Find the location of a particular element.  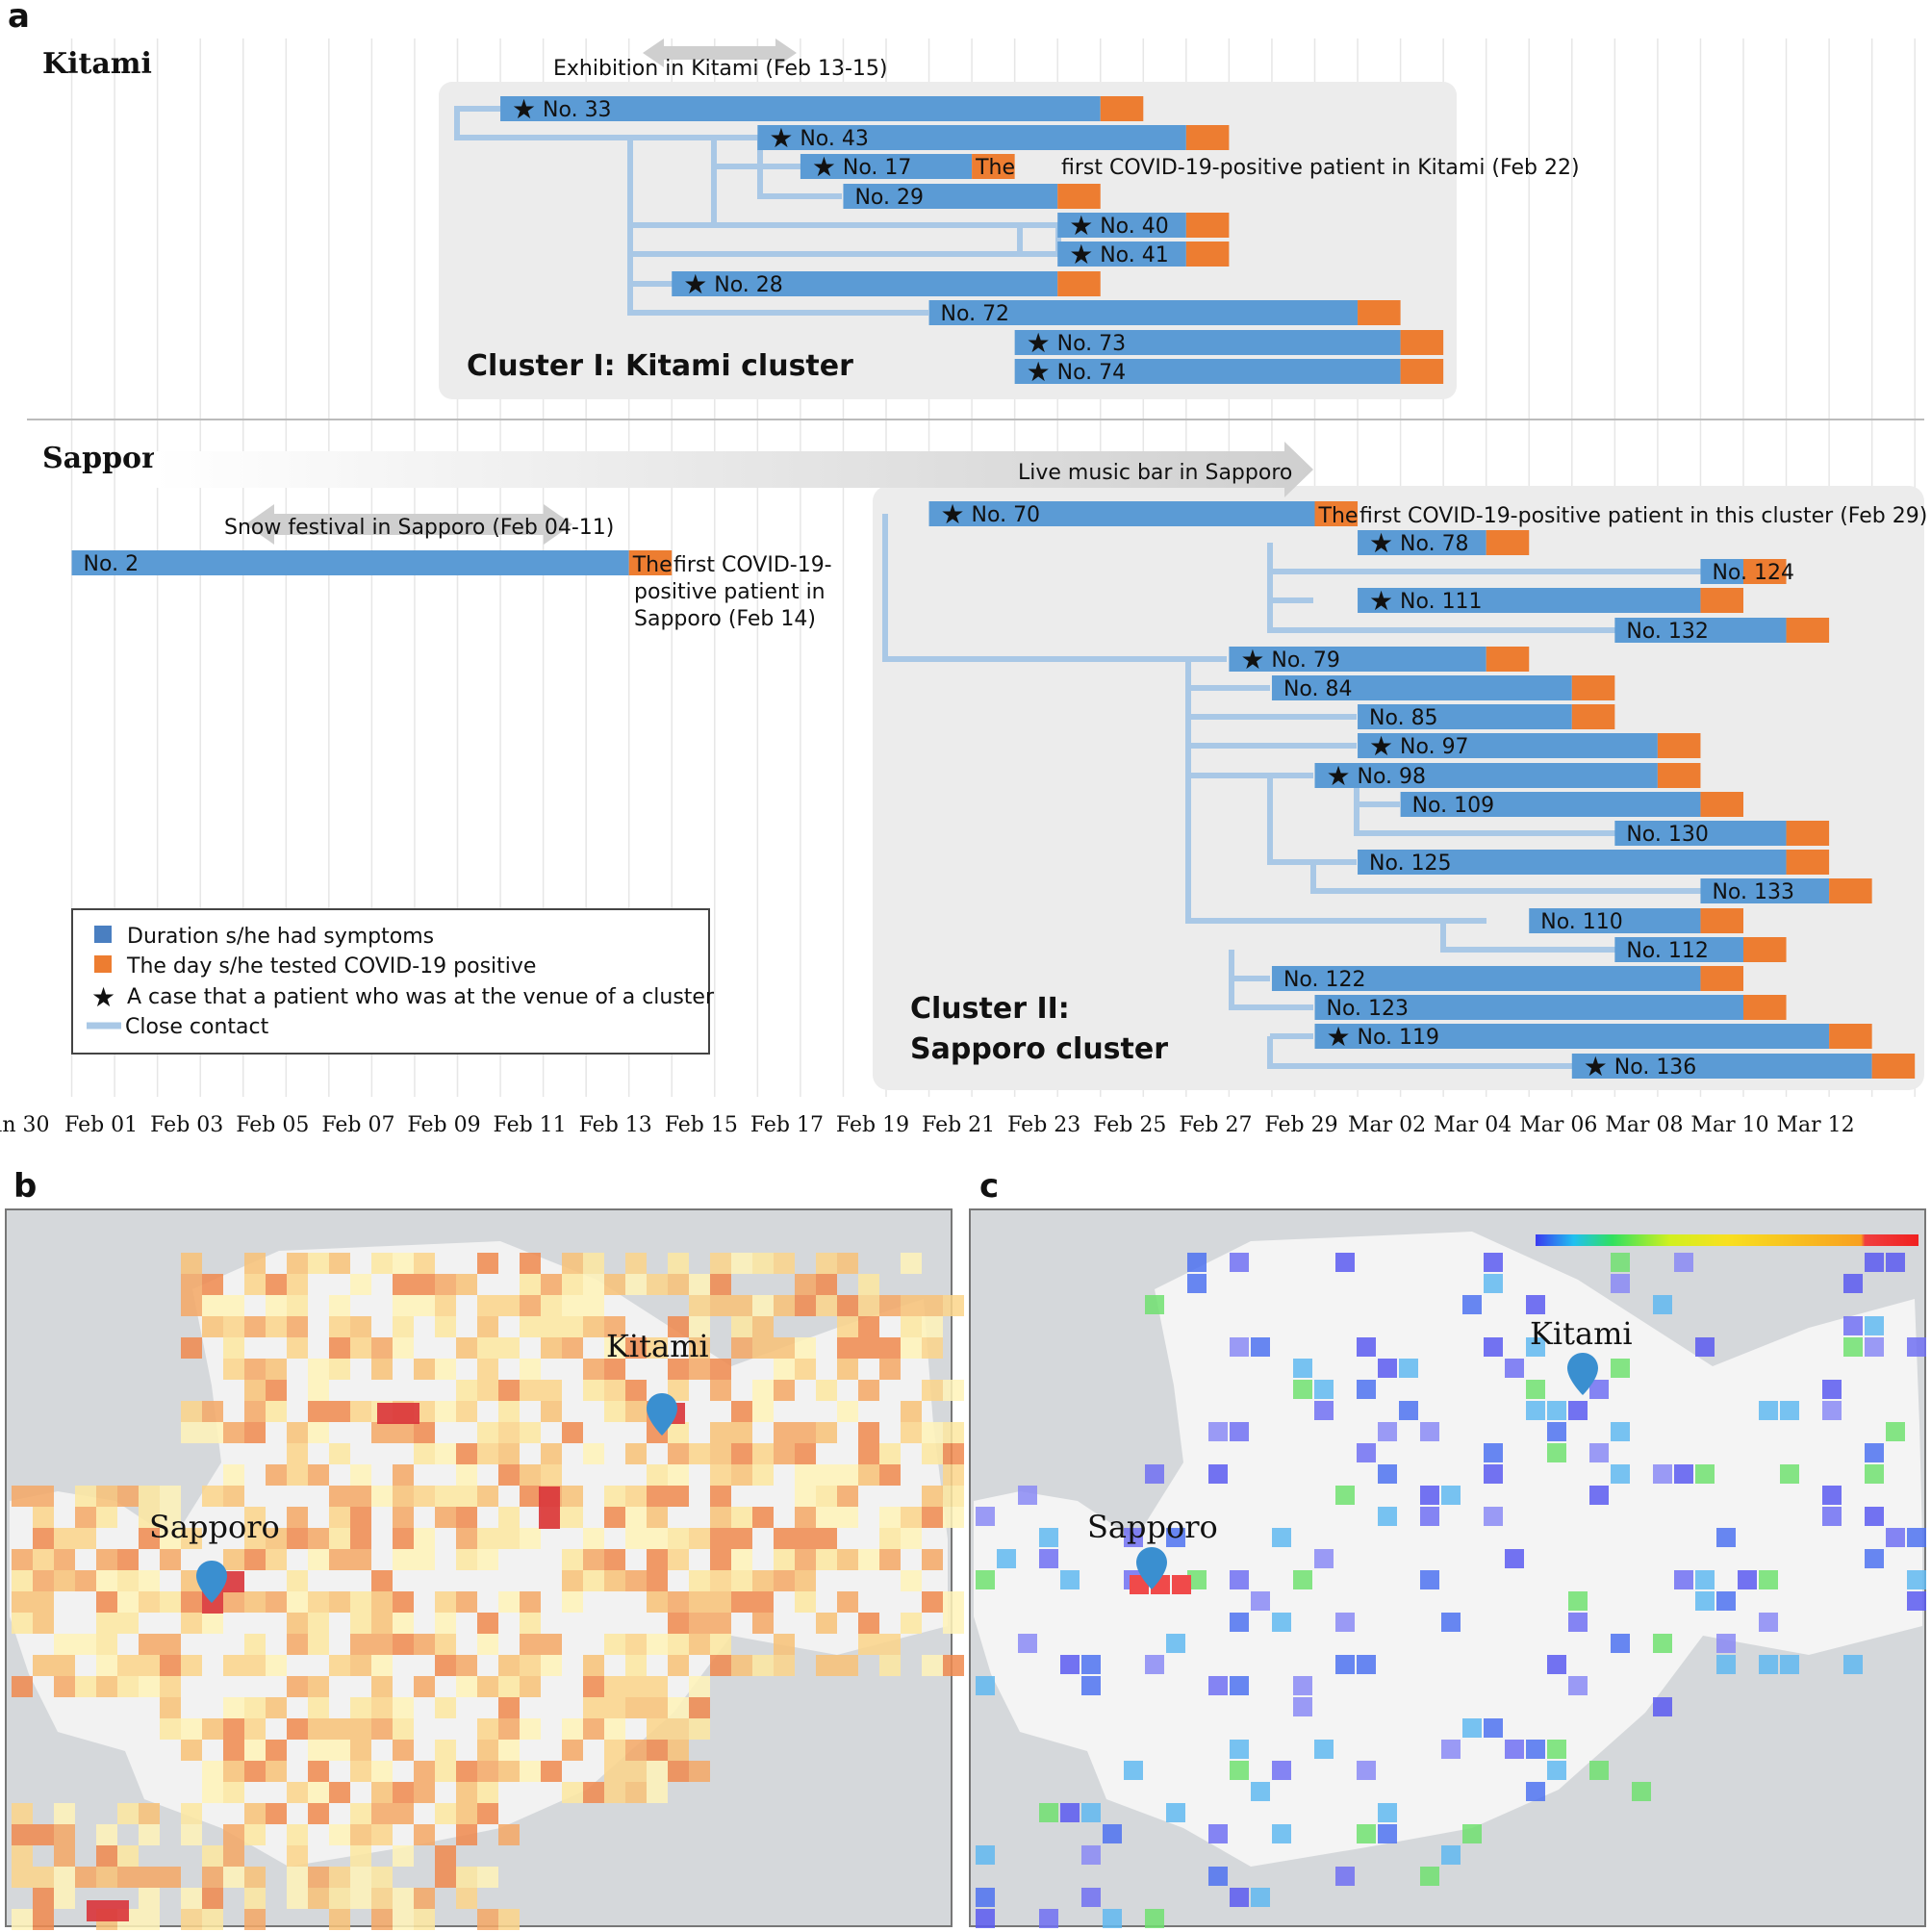

case-bar: ★ No. 136 is located at coordinates (1744, 1066).